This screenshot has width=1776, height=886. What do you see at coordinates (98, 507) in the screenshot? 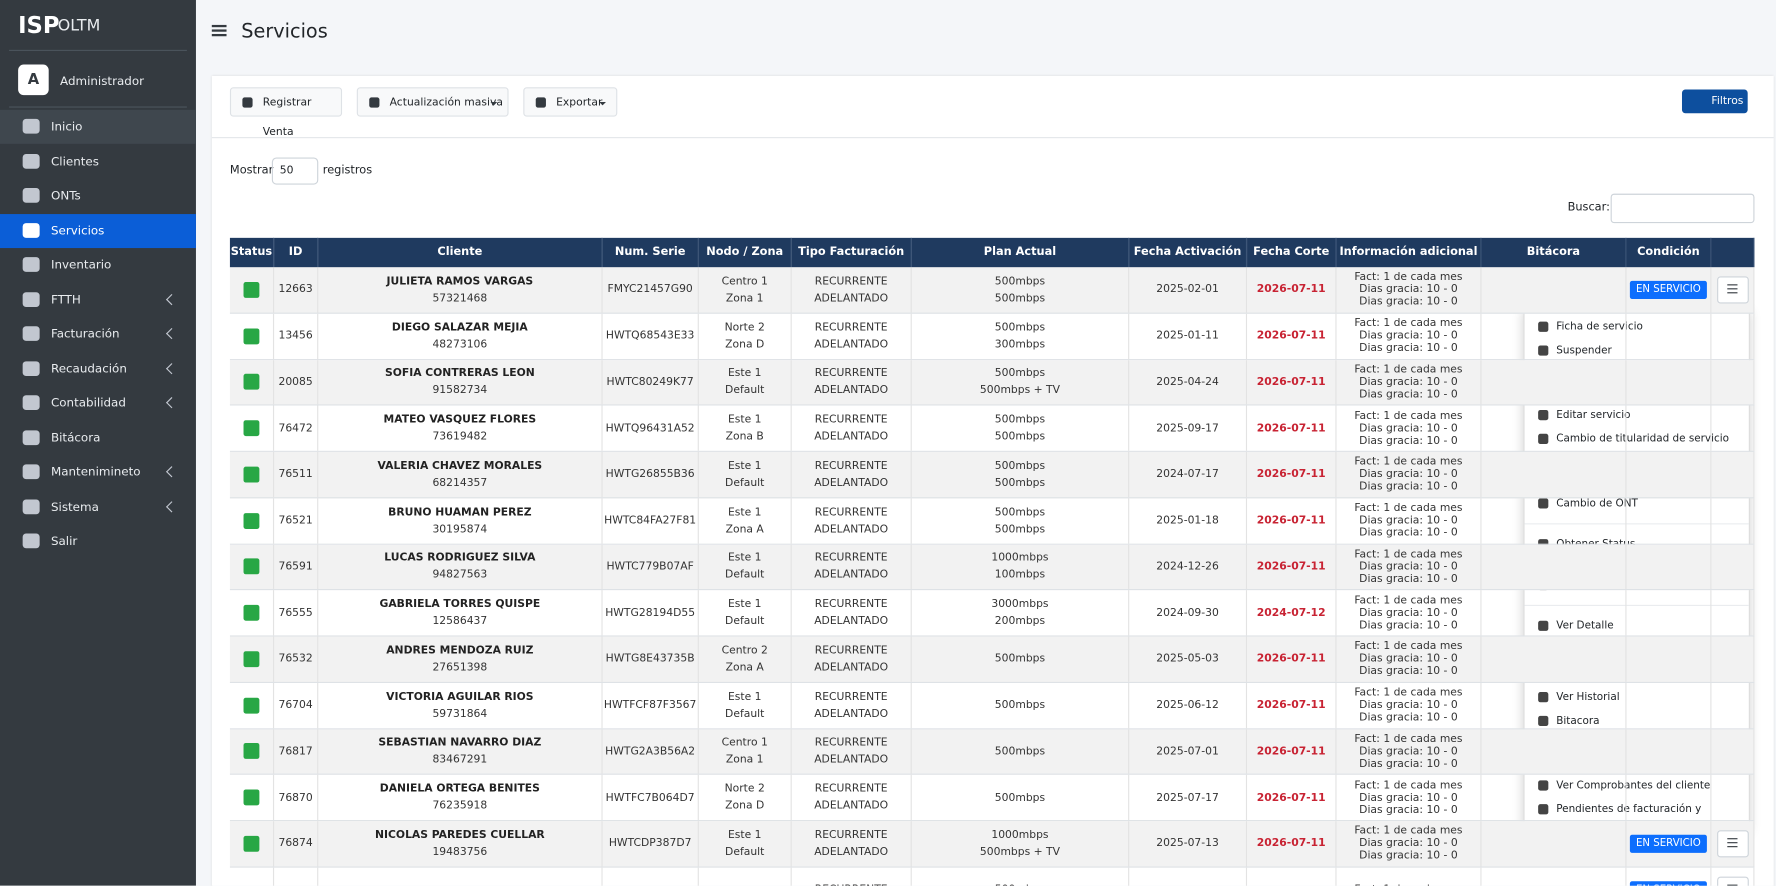
I see `menu-item: Sistema` at bounding box center [98, 507].